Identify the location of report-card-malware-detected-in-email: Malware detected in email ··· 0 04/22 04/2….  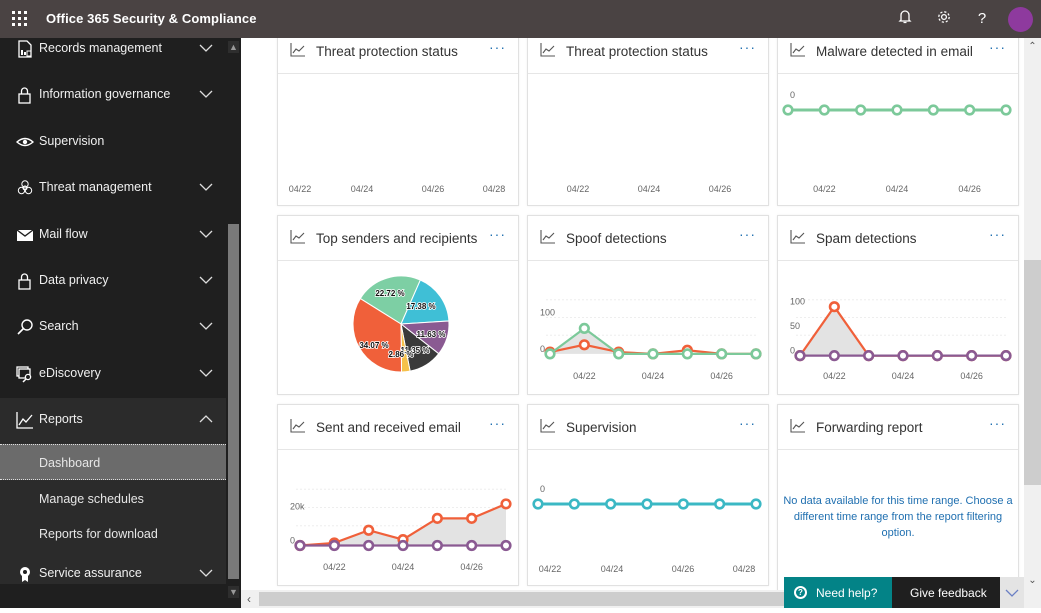
(898, 122).